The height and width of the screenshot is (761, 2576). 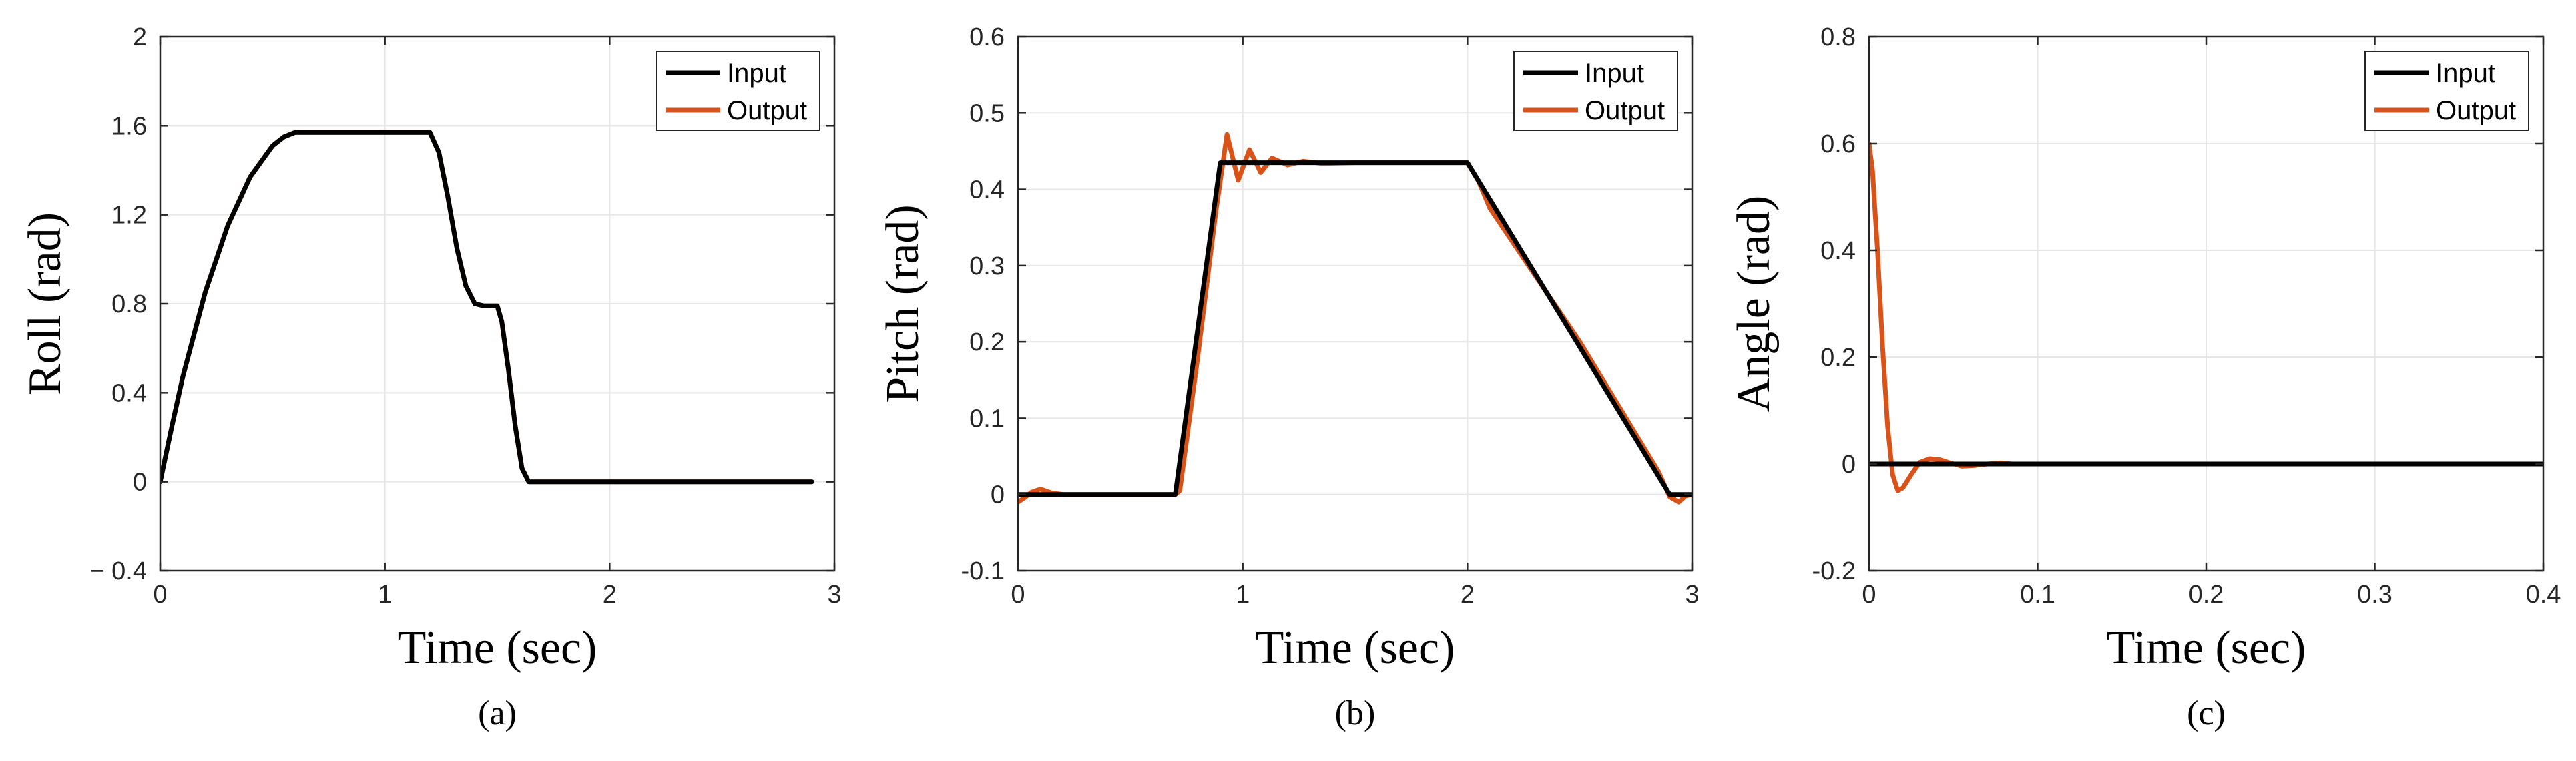 What do you see at coordinates (129, 126) in the screenshot?
I see `y-tick-label: 1.6` at bounding box center [129, 126].